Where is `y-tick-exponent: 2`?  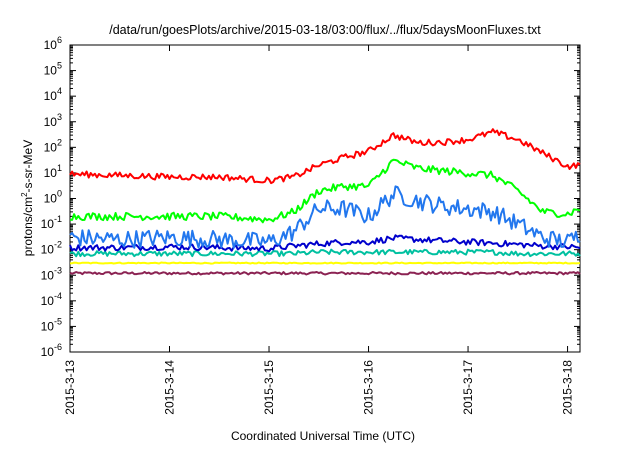 y-tick-exponent: 2 is located at coordinates (59, 142).